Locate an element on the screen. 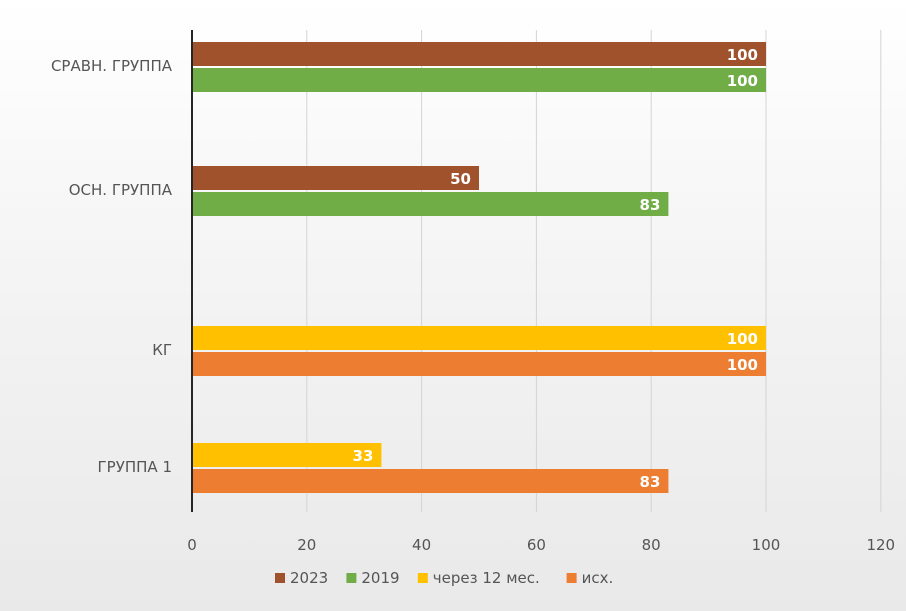 This screenshot has height=611, width=906. x-tick-label: 80 is located at coordinates (651, 545).